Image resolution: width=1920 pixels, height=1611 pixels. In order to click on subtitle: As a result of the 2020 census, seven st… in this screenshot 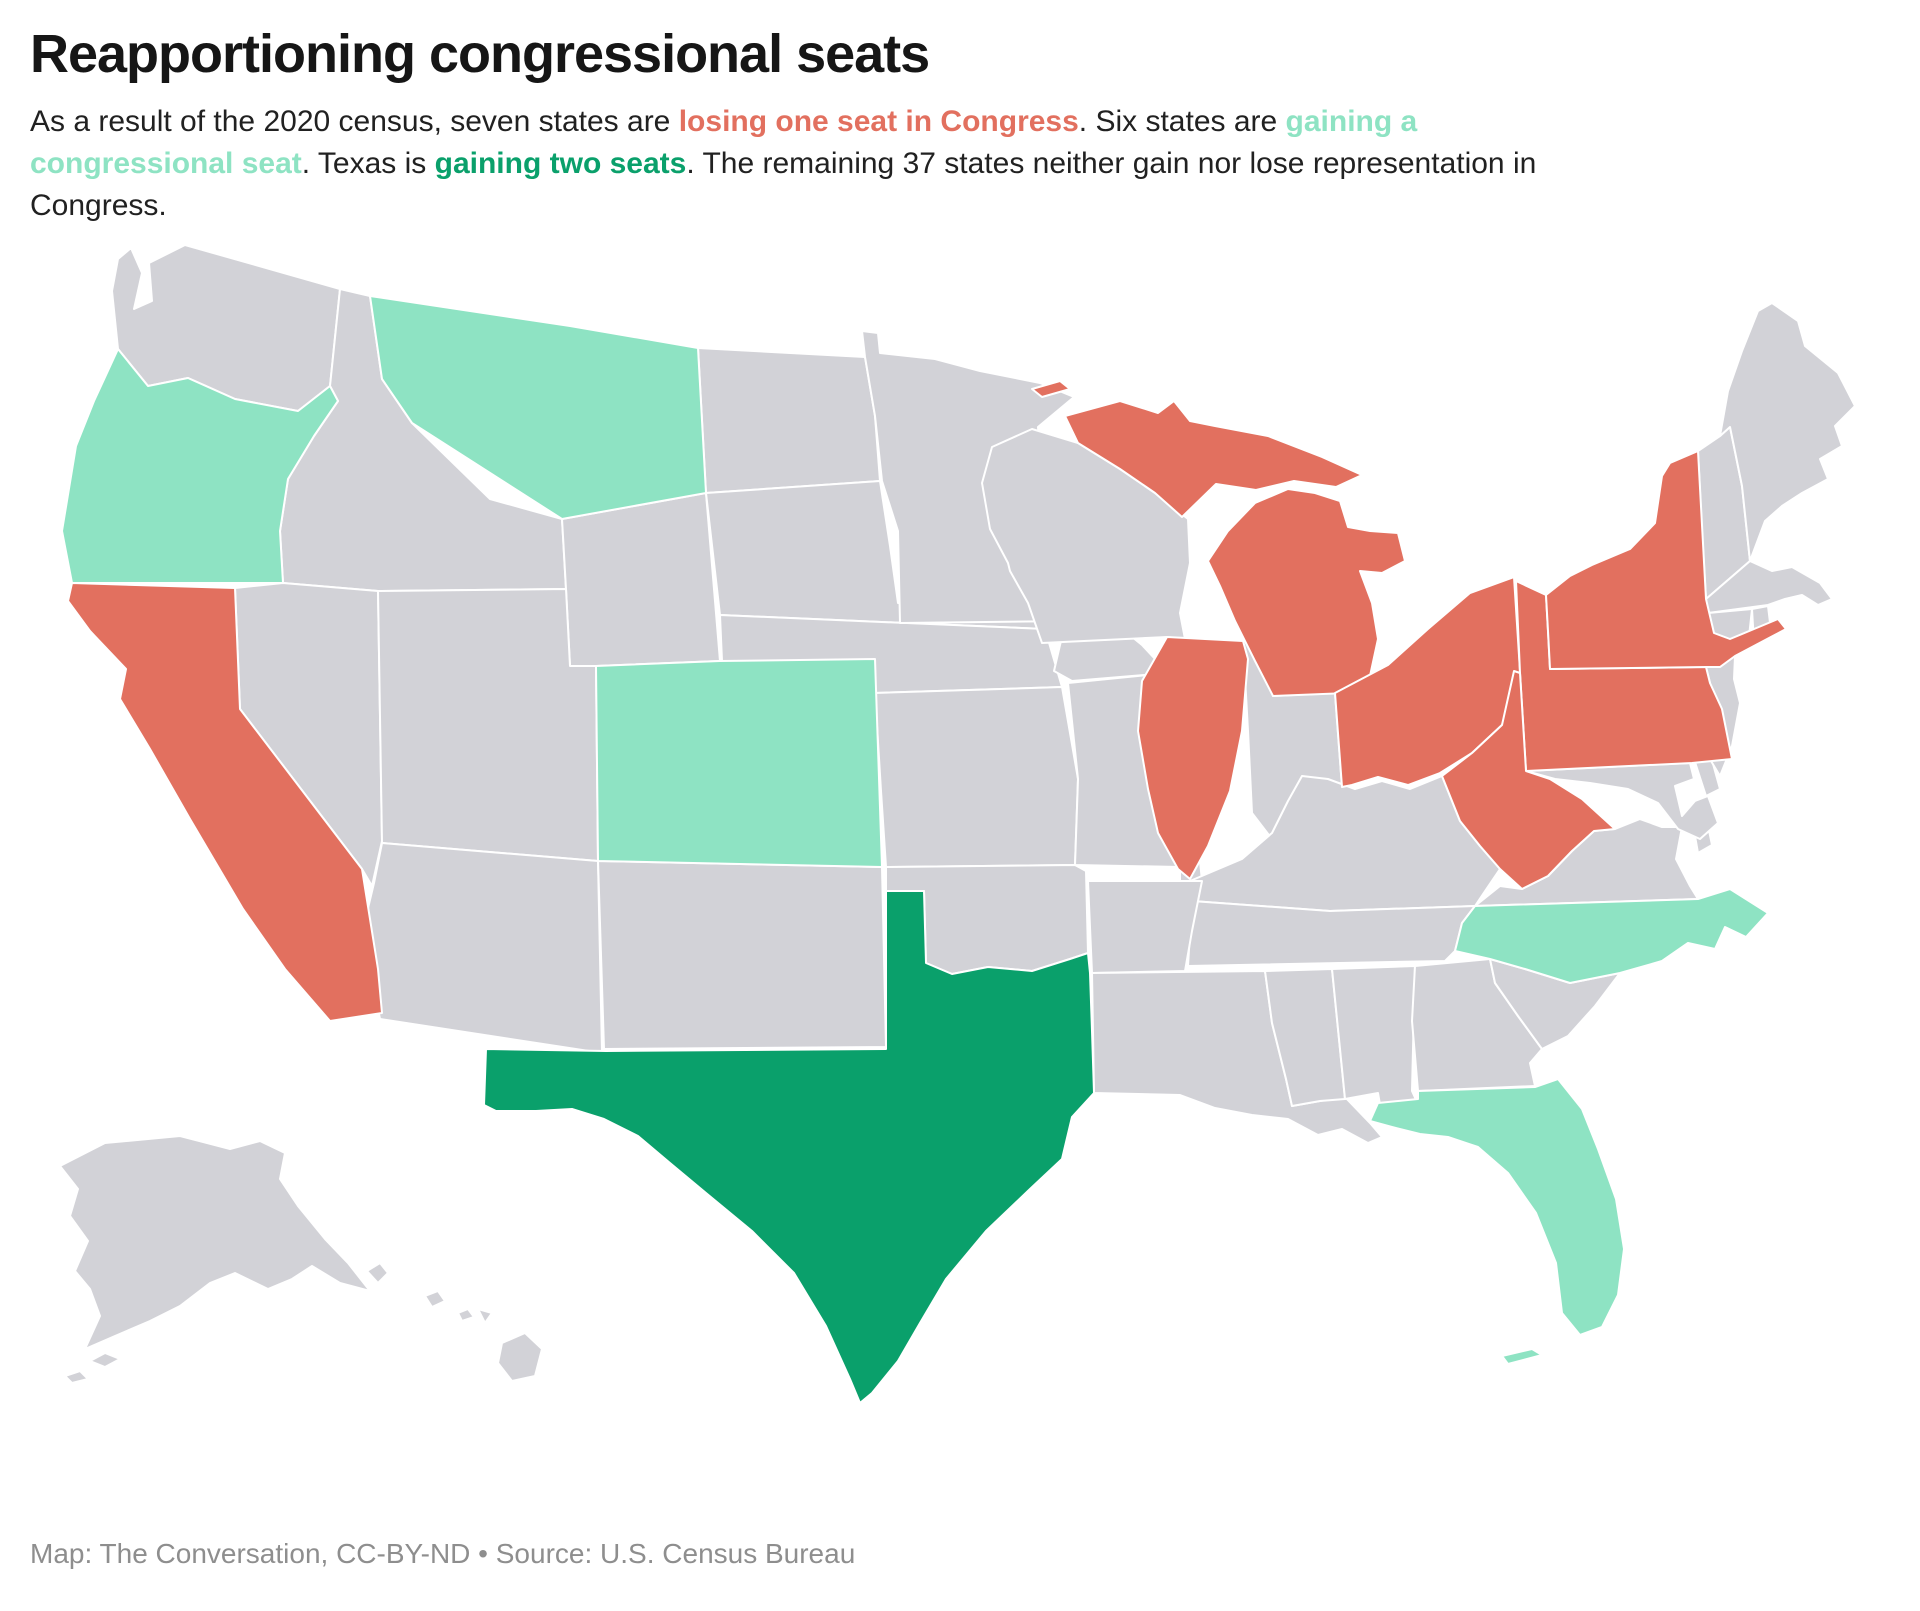, I will do `click(812, 164)`.